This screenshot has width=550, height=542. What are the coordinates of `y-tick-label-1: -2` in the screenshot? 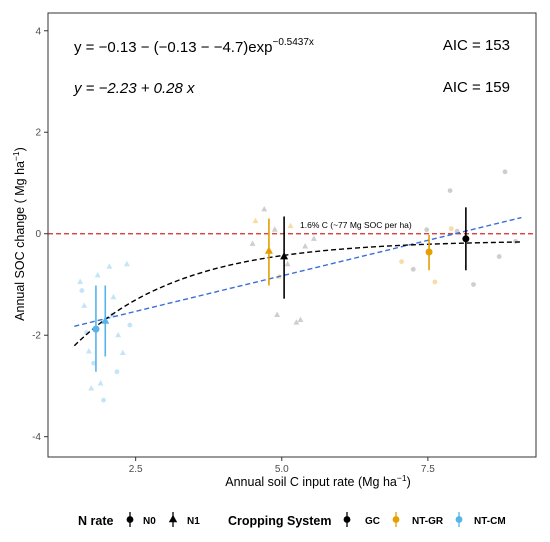 It's located at (36, 336).